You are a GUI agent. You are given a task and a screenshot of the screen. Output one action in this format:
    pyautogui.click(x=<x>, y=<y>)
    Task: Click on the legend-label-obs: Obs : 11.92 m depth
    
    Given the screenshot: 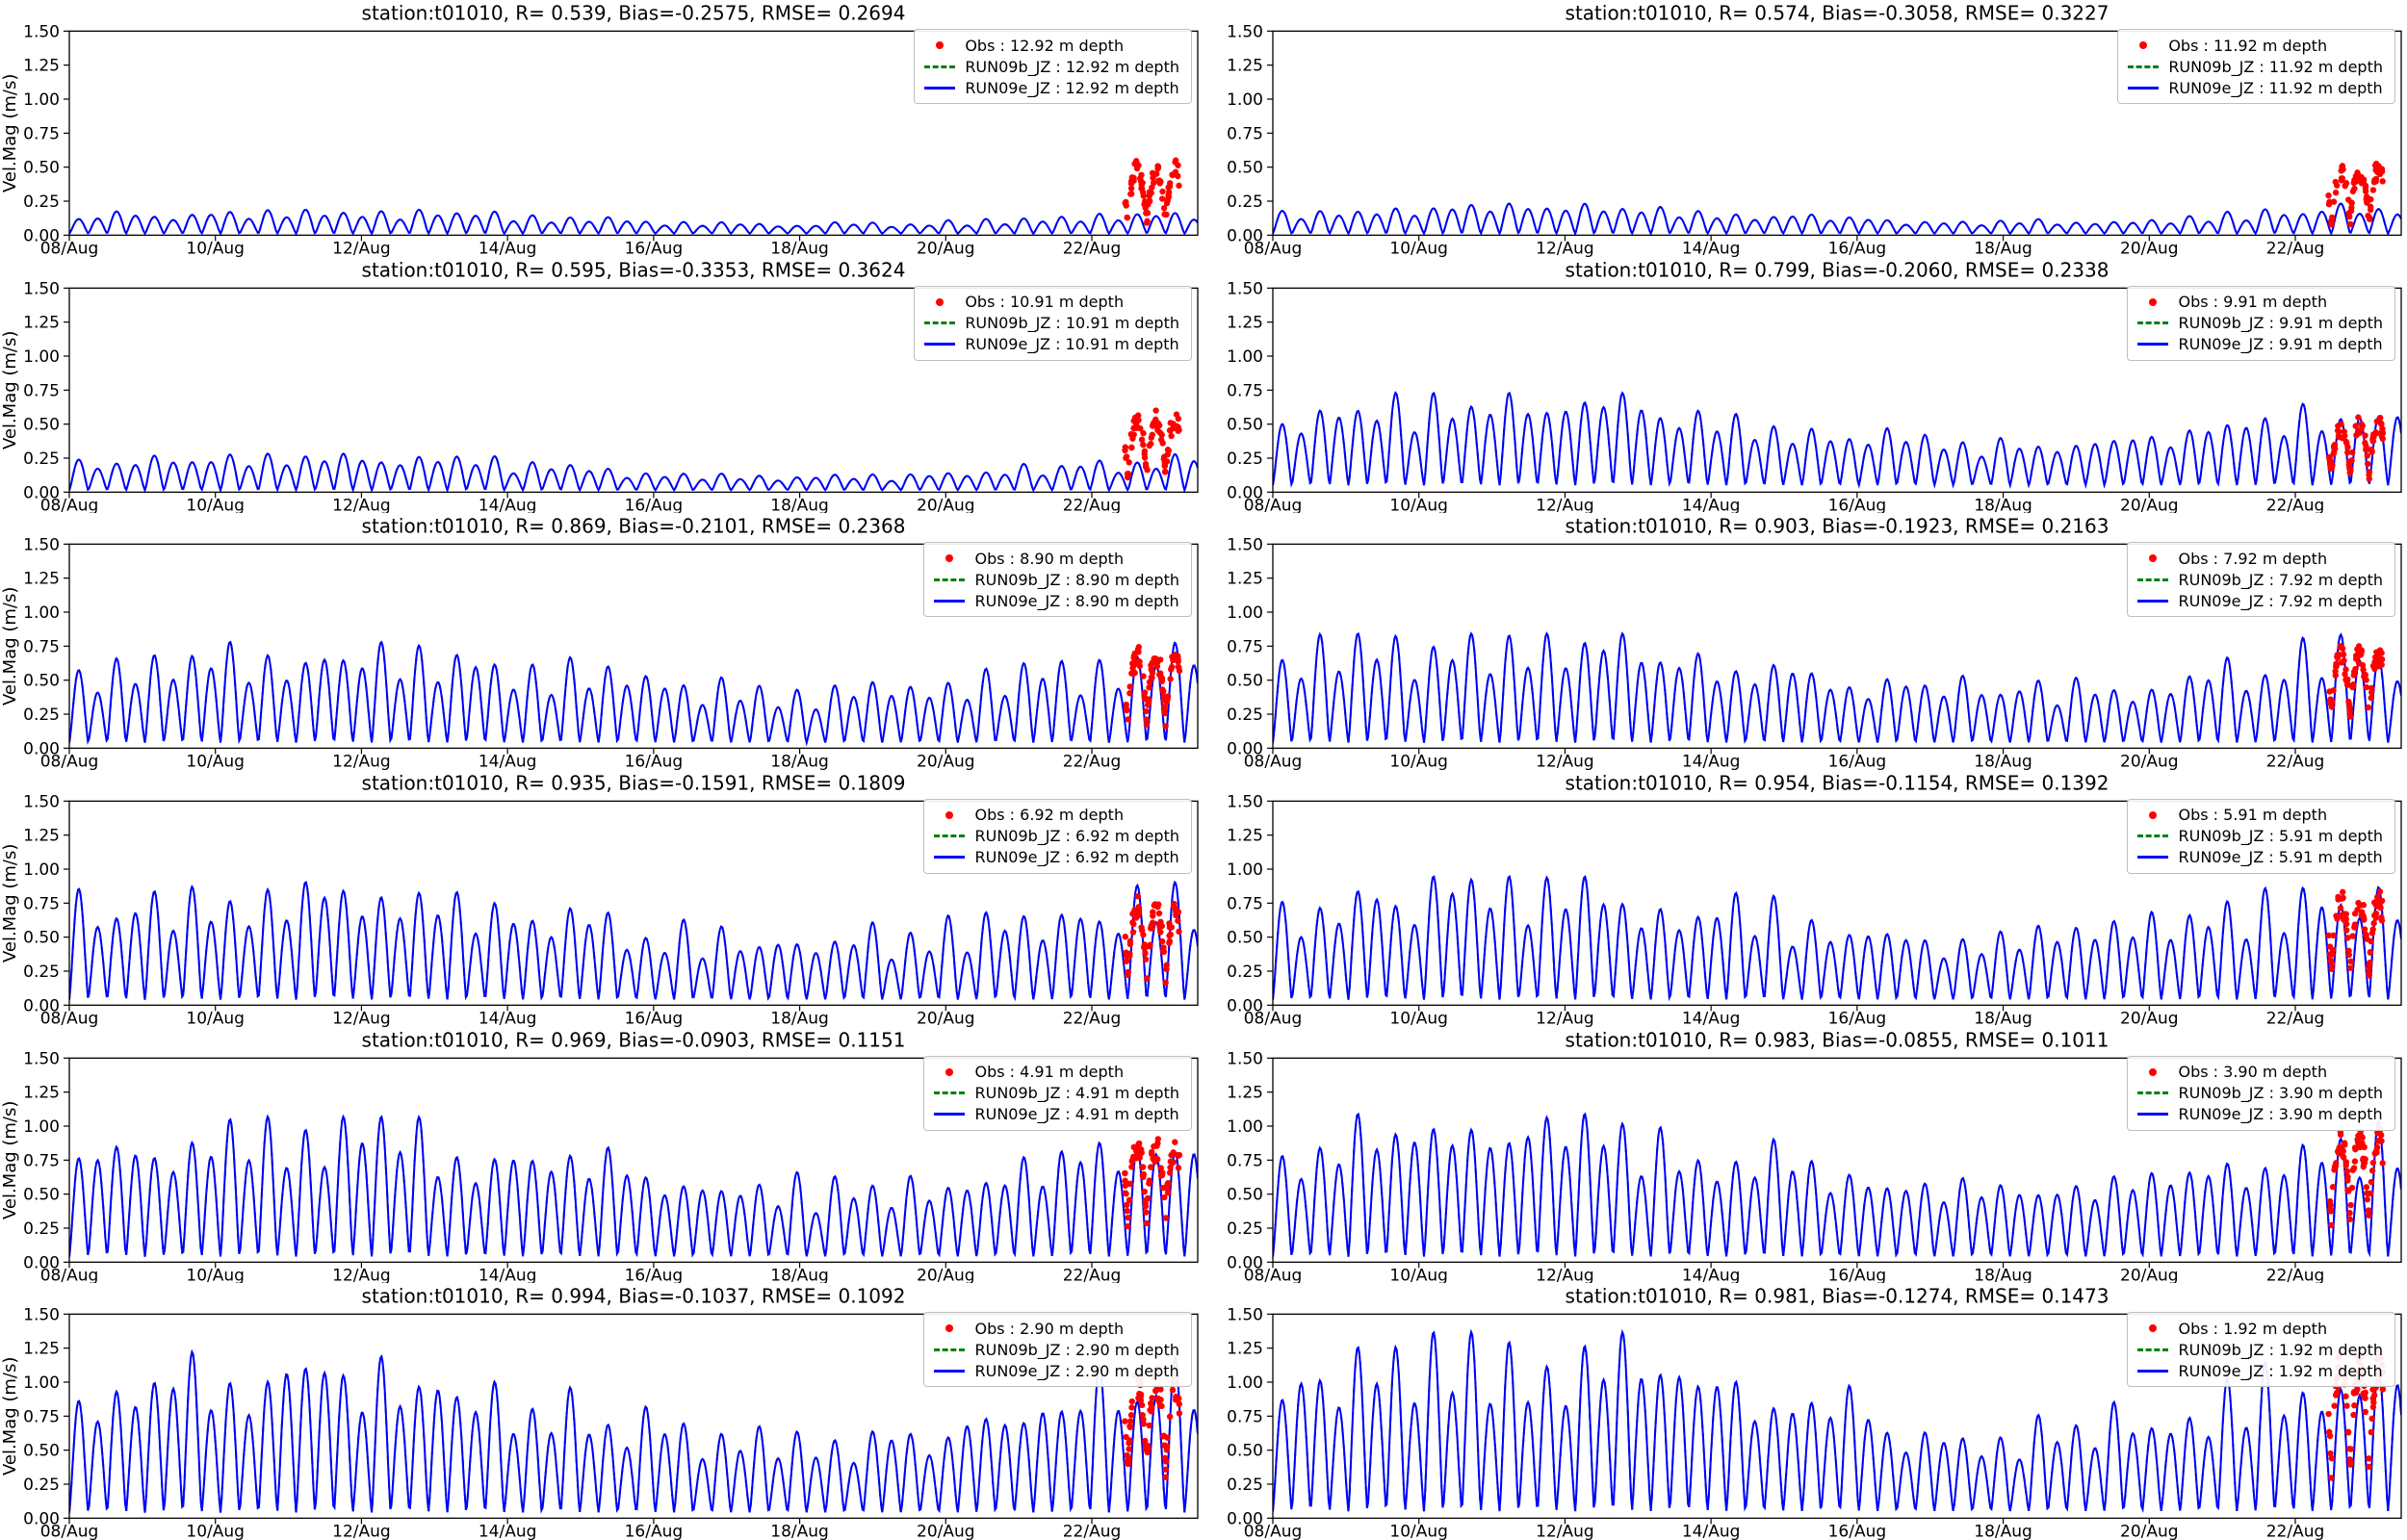 What is the action you would take?
    pyautogui.click(x=2248, y=45)
    